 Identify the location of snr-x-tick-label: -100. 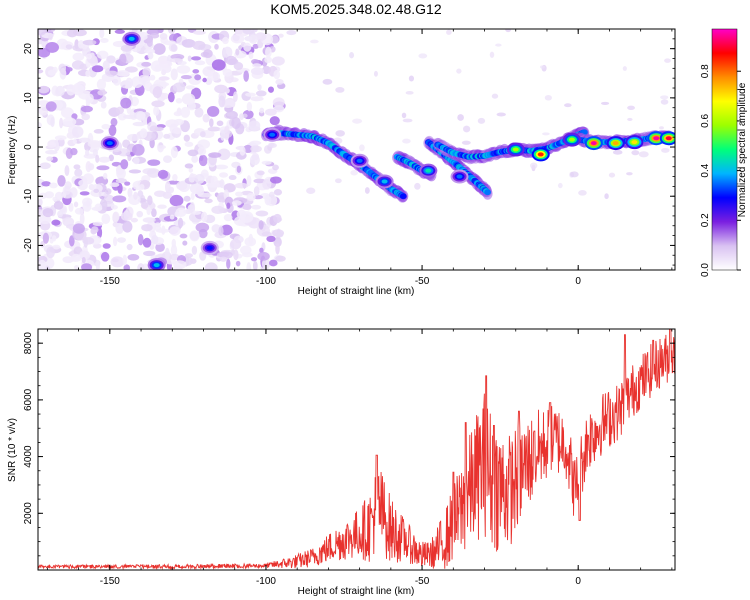
(266, 581).